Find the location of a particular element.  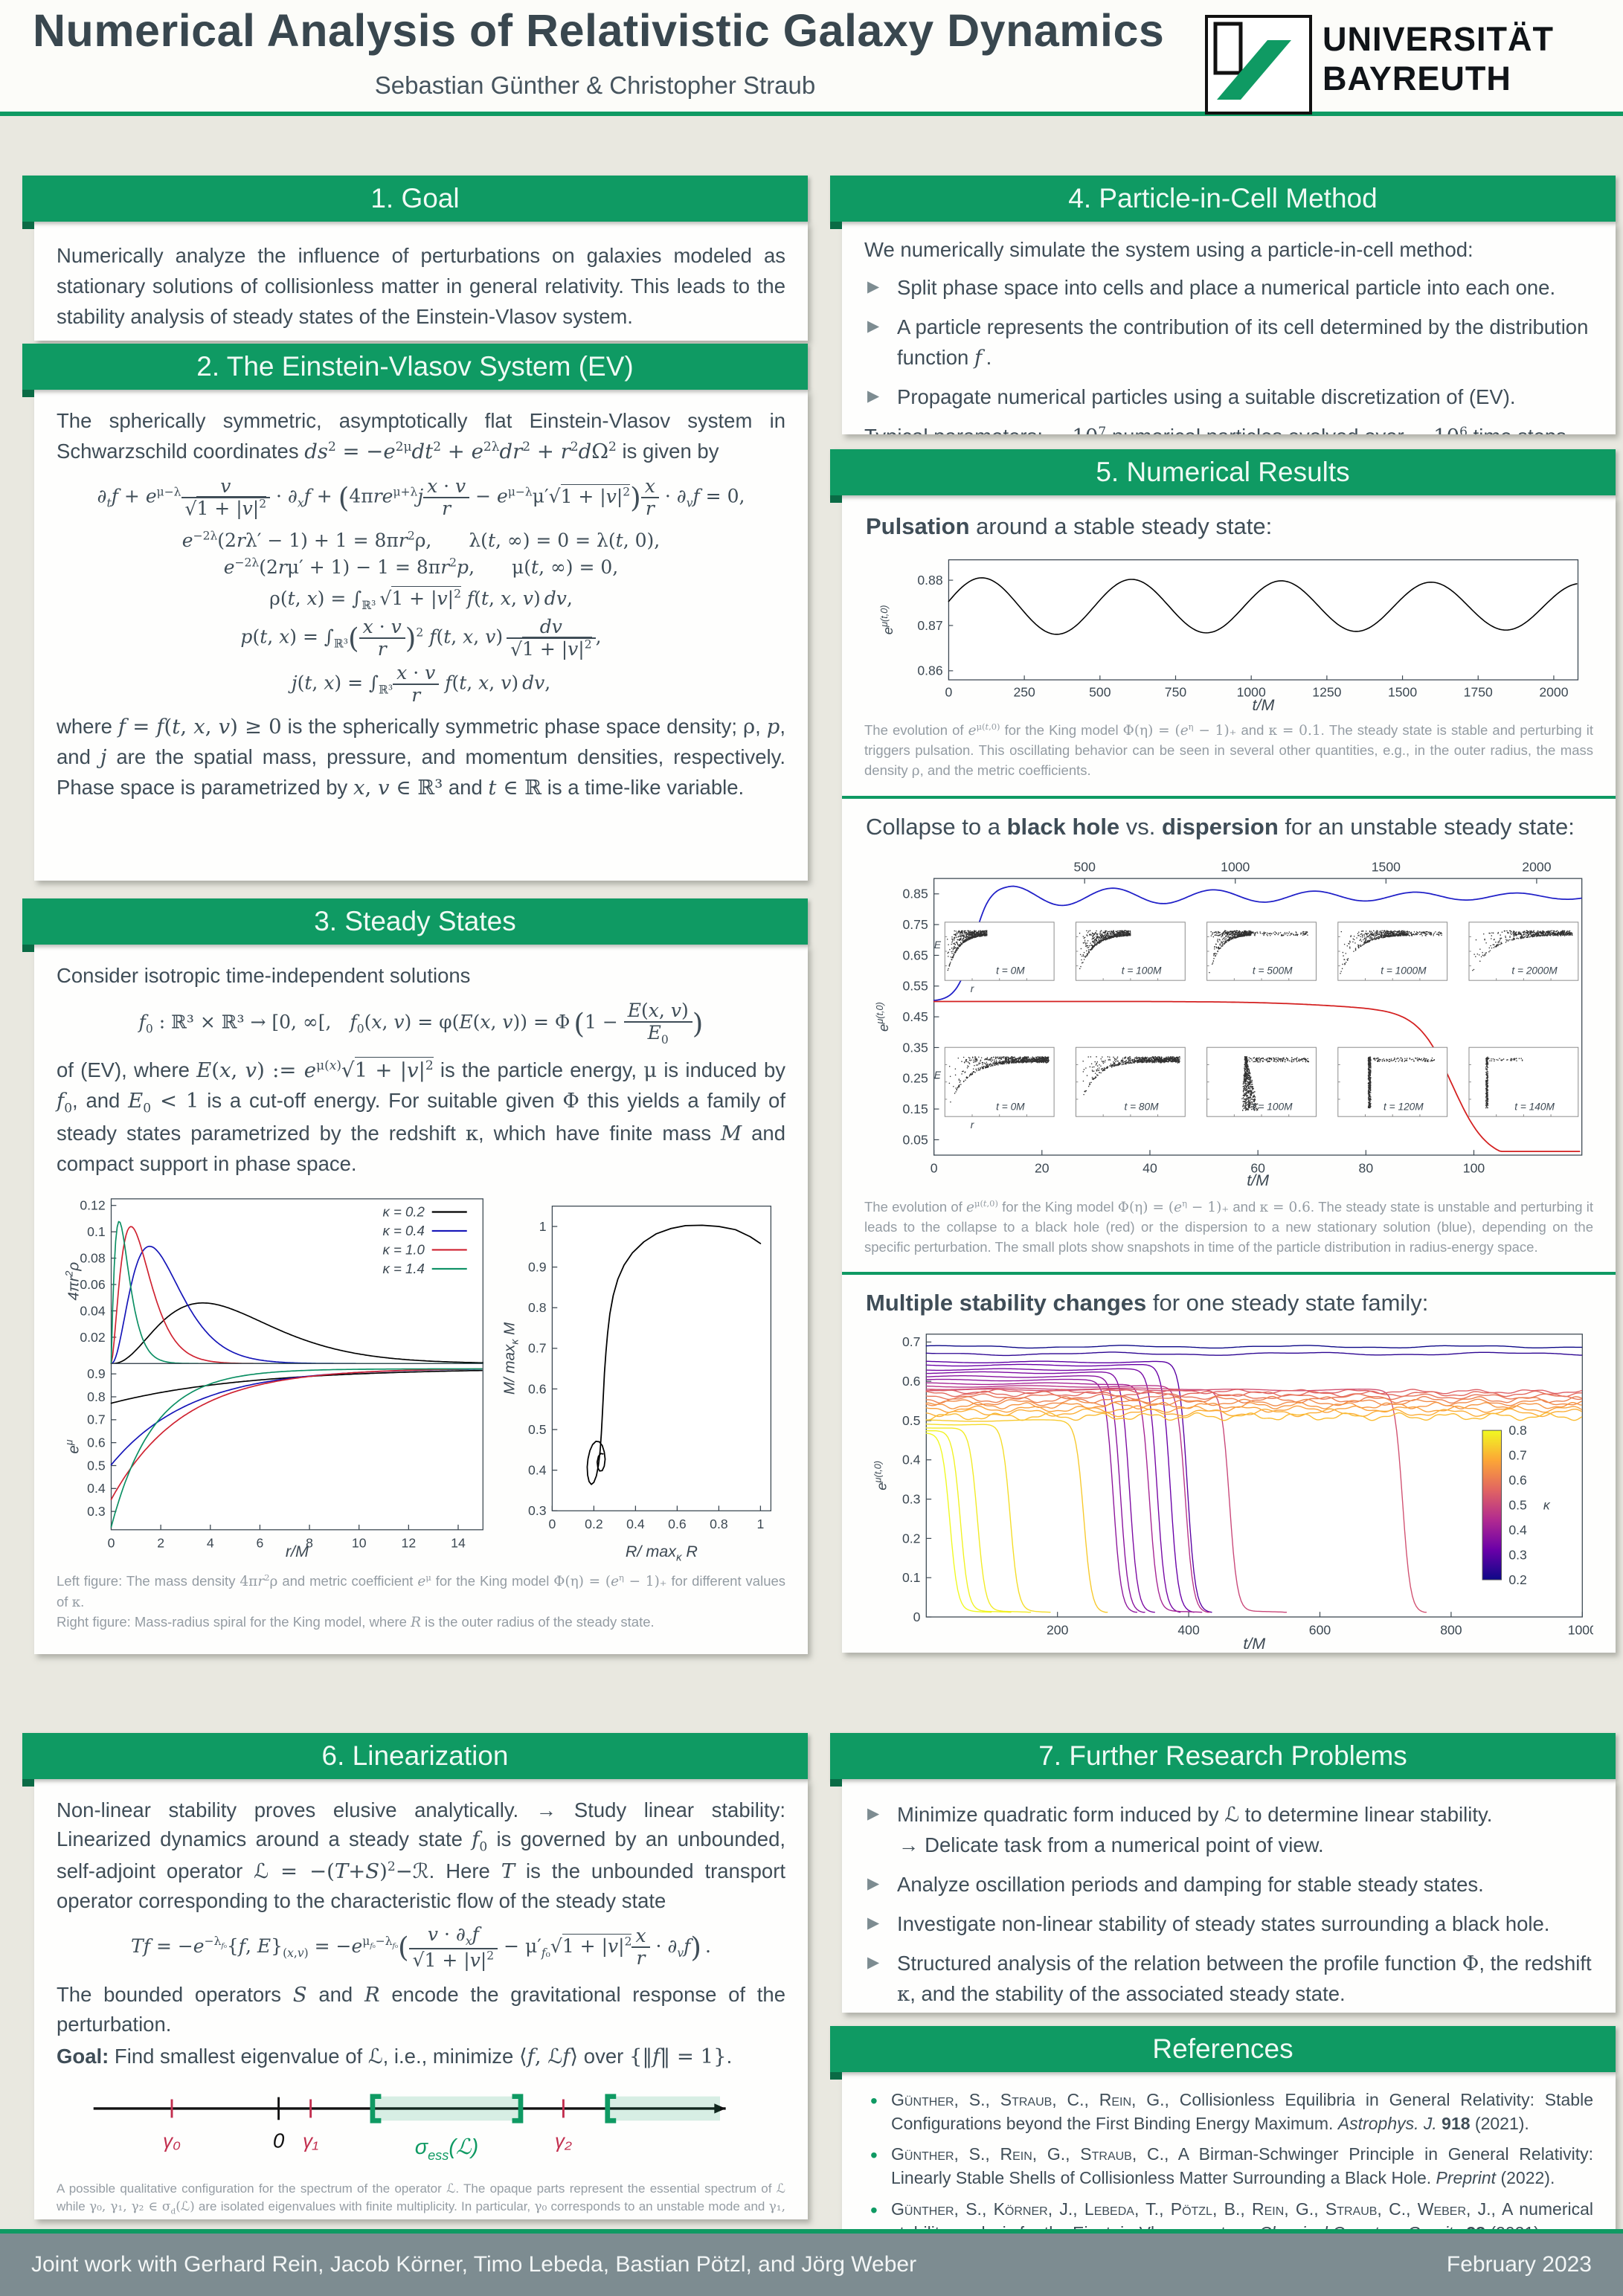

svg-text: 0.7 is located at coordinates (1517, 1454).